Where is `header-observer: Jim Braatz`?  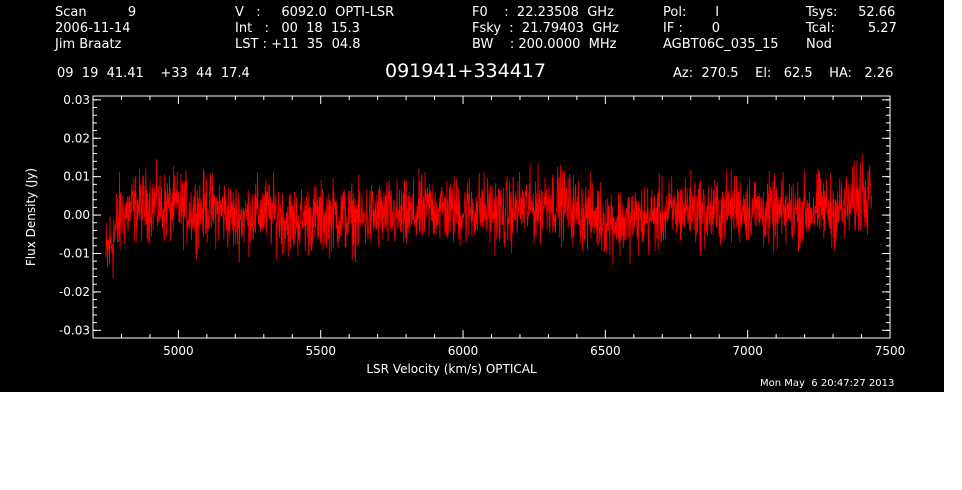
header-observer: Jim Braatz is located at coordinates (88, 44).